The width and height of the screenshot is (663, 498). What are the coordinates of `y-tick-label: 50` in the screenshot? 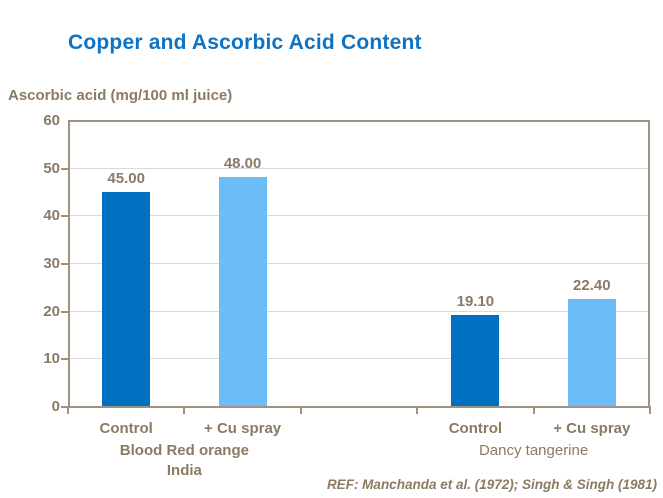 It's located at (51, 168).